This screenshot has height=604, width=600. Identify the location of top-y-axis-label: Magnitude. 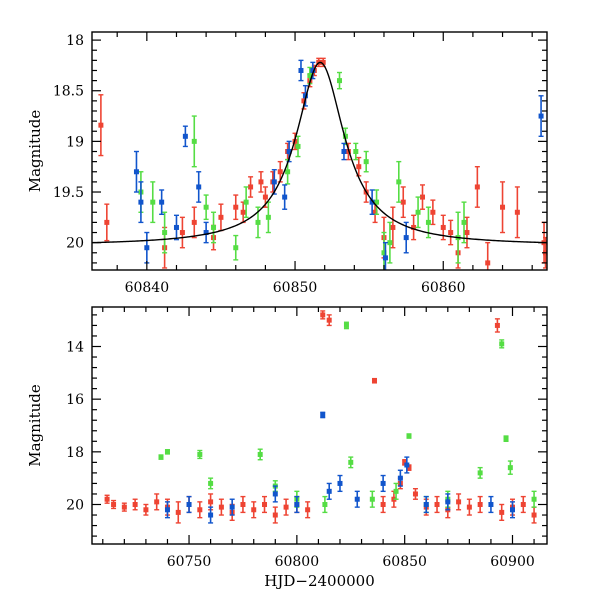
(35, 151).